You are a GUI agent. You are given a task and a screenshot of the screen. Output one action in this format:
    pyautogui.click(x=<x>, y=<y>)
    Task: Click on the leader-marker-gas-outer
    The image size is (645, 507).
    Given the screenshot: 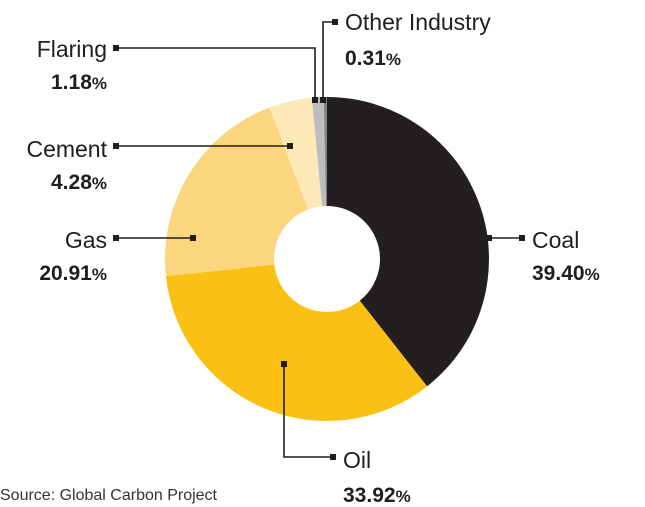 What is the action you would take?
    pyautogui.click(x=116, y=238)
    